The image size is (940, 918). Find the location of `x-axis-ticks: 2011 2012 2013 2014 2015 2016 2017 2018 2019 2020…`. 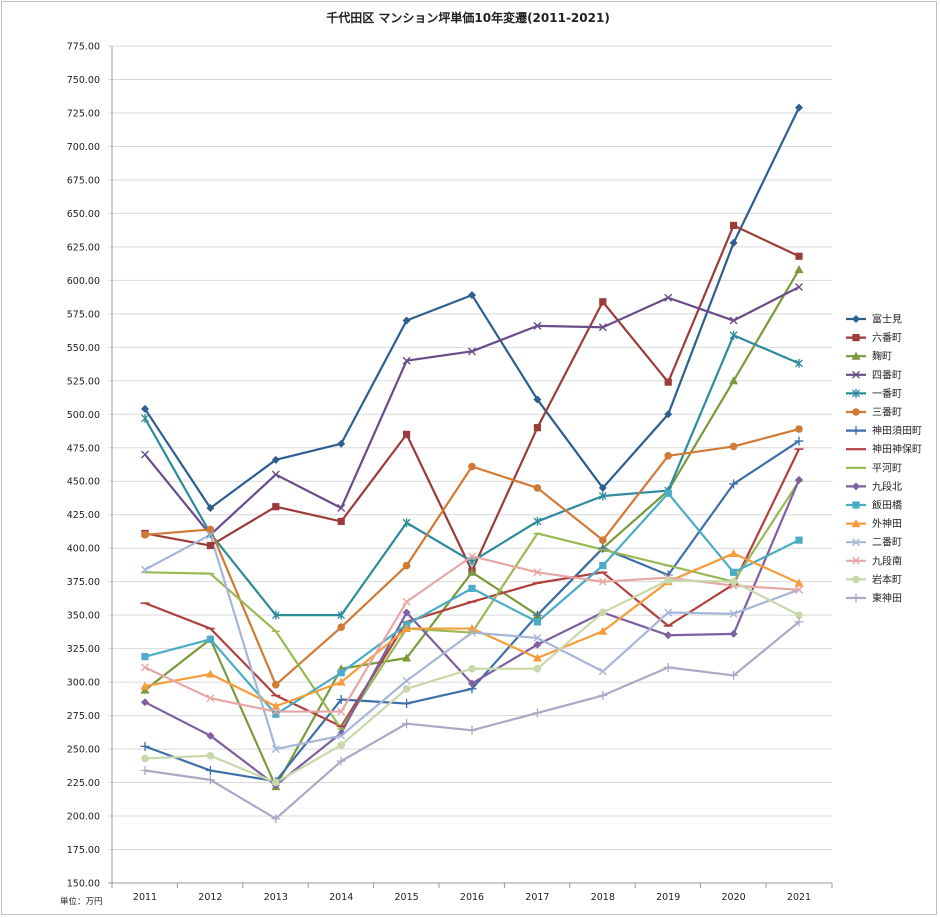

x-axis-ticks: 2011 2012 2013 2014 2015 2016 2017 2018 2019 2020… is located at coordinates (472, 893).